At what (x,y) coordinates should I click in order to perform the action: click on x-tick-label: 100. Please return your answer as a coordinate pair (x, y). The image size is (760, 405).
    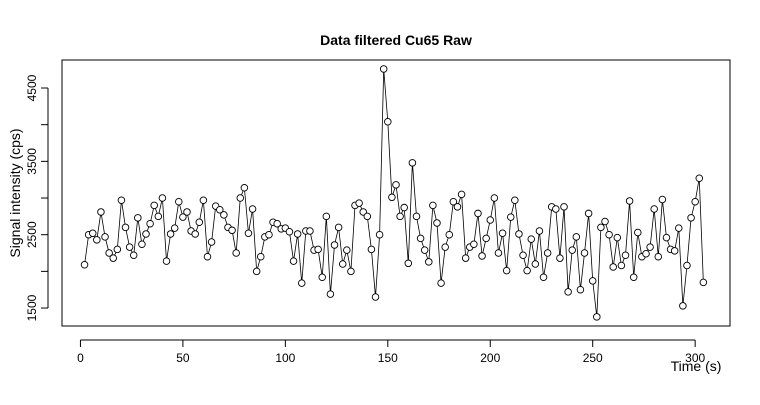
    Looking at the image, I should click on (285, 358).